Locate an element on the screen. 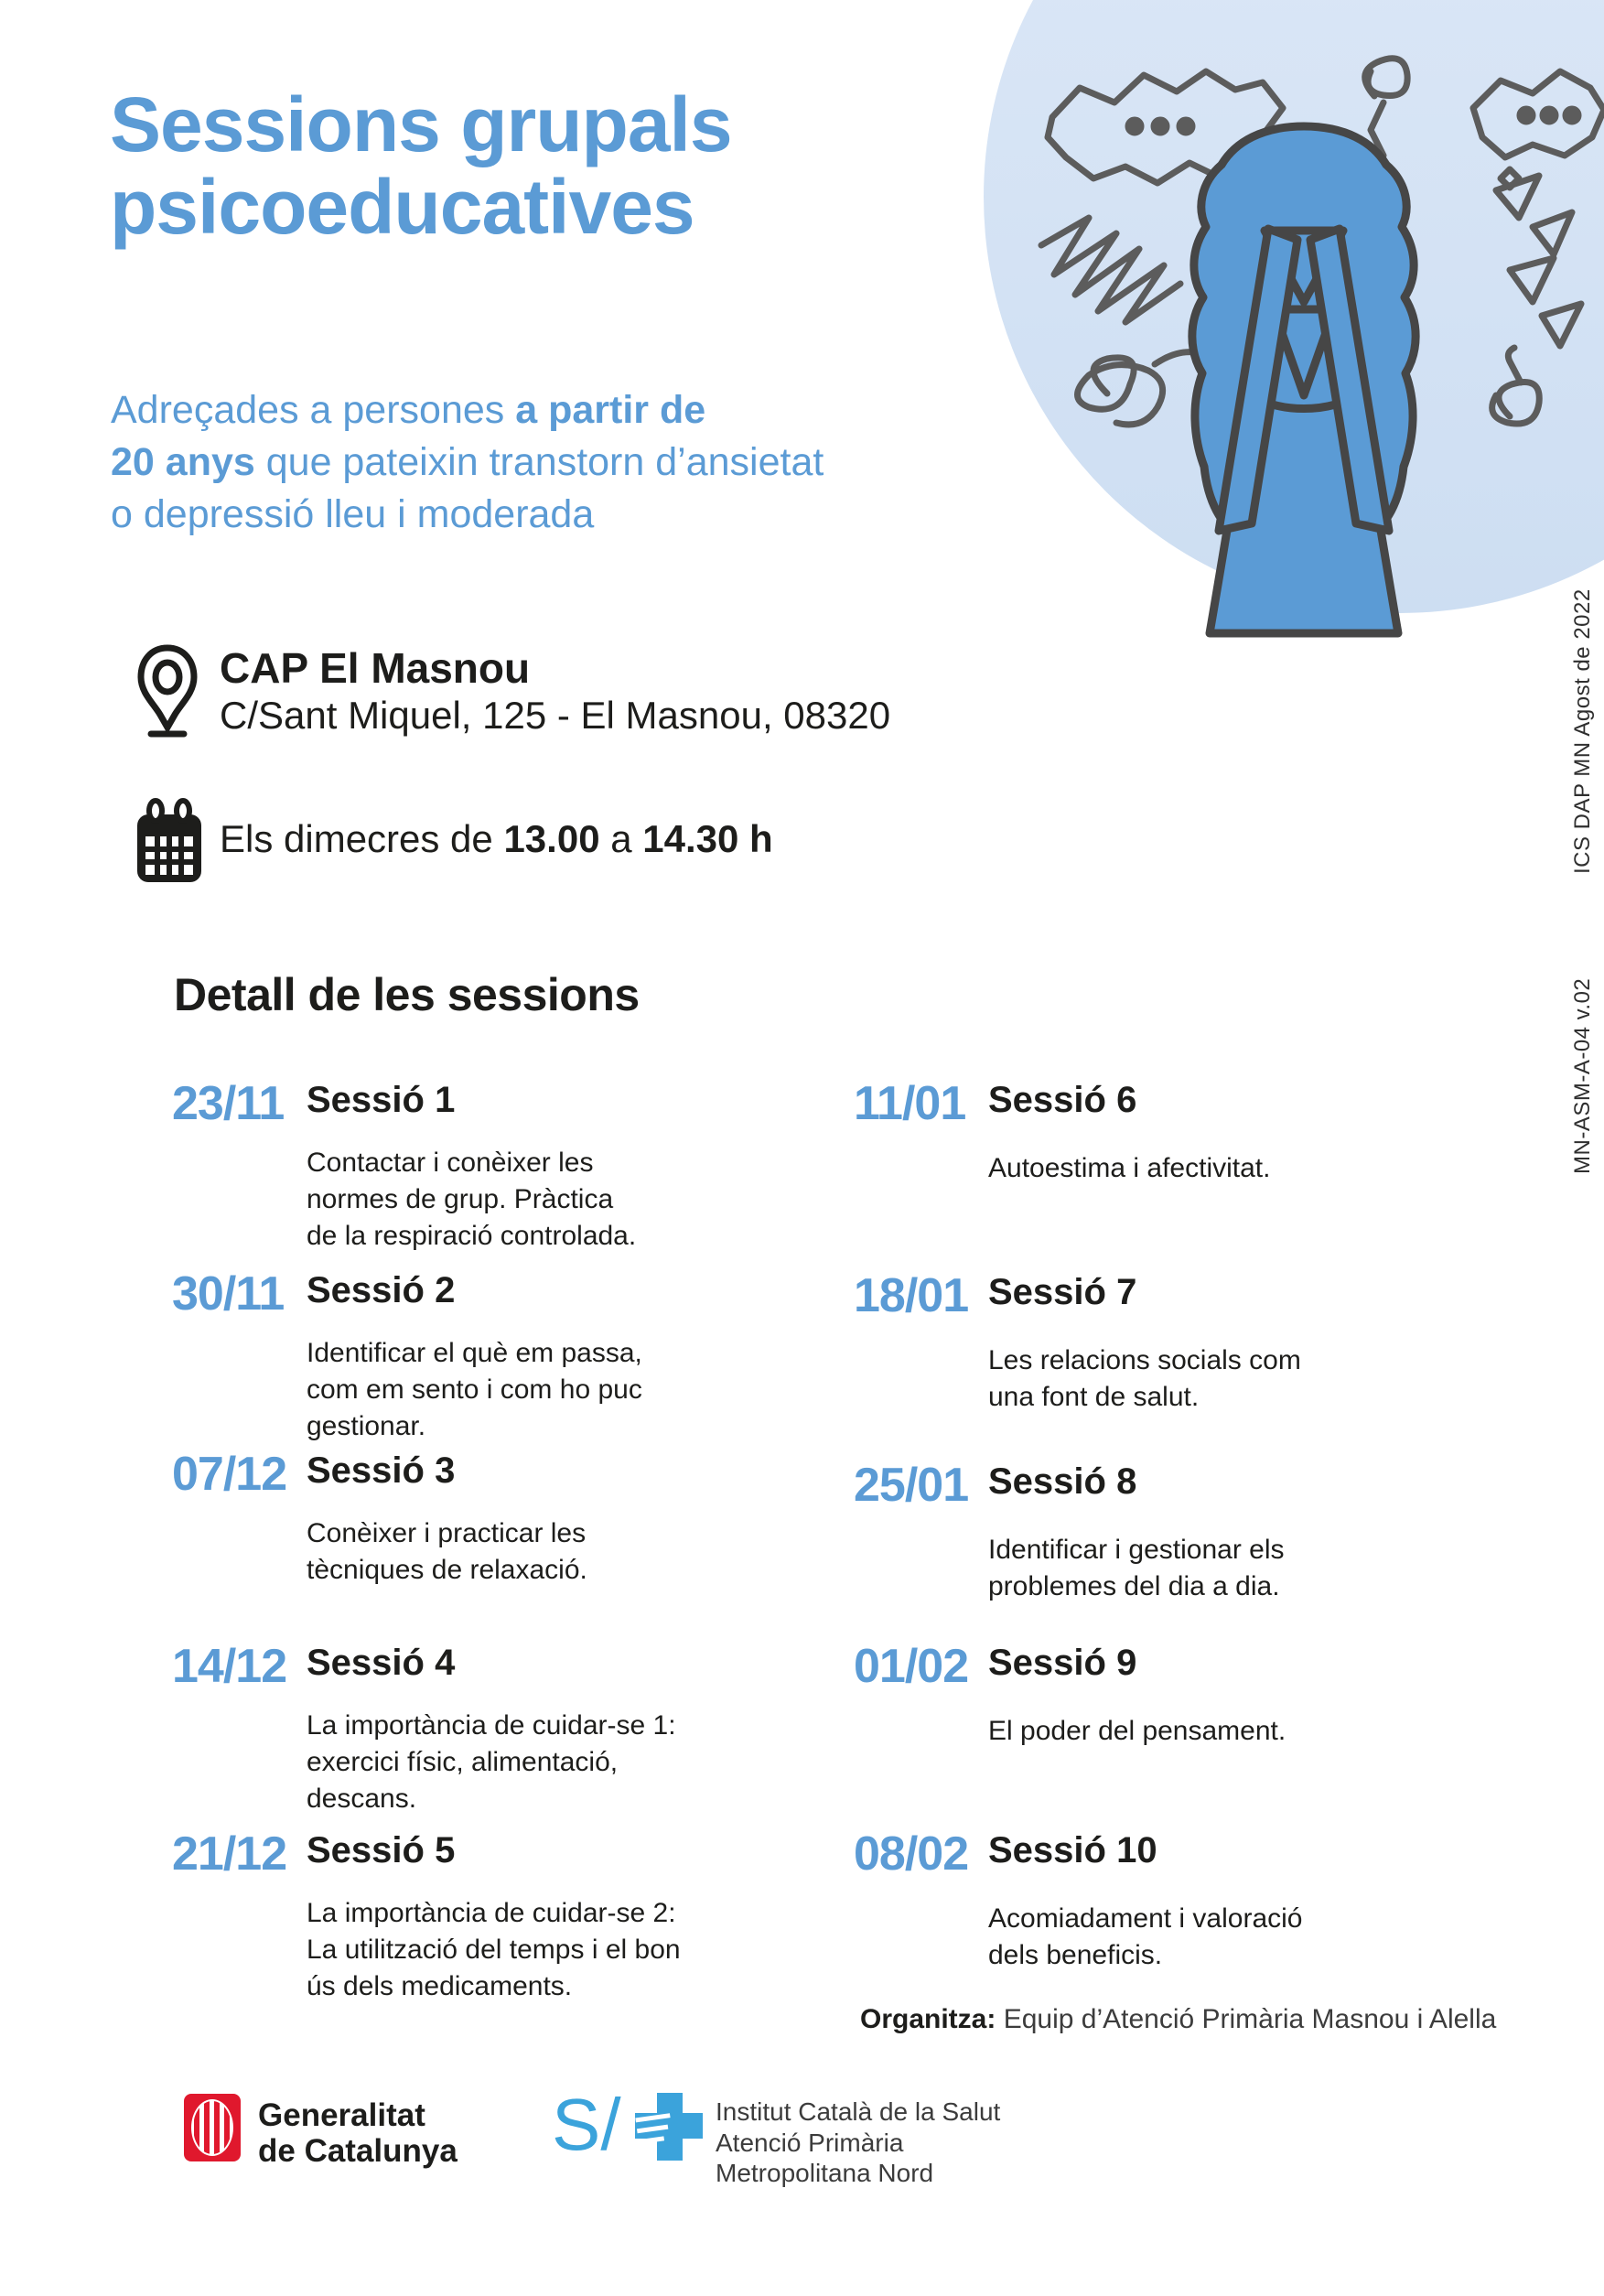  session-date: 30/11 is located at coordinates (228, 1294).